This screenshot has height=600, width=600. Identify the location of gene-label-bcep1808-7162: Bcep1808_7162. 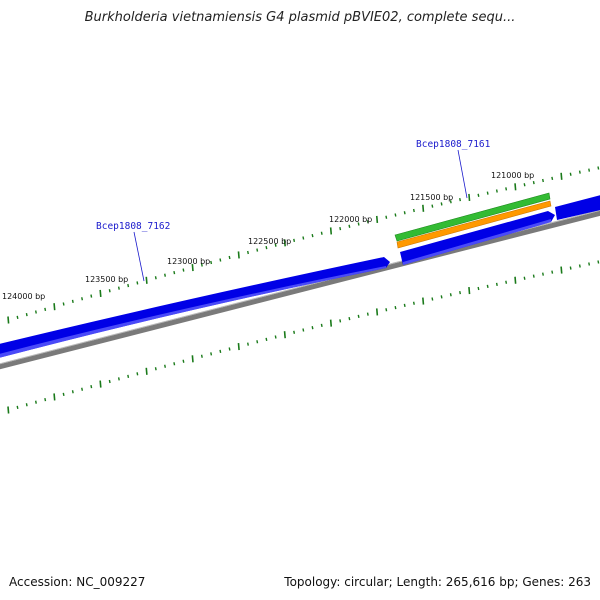
(133, 226).